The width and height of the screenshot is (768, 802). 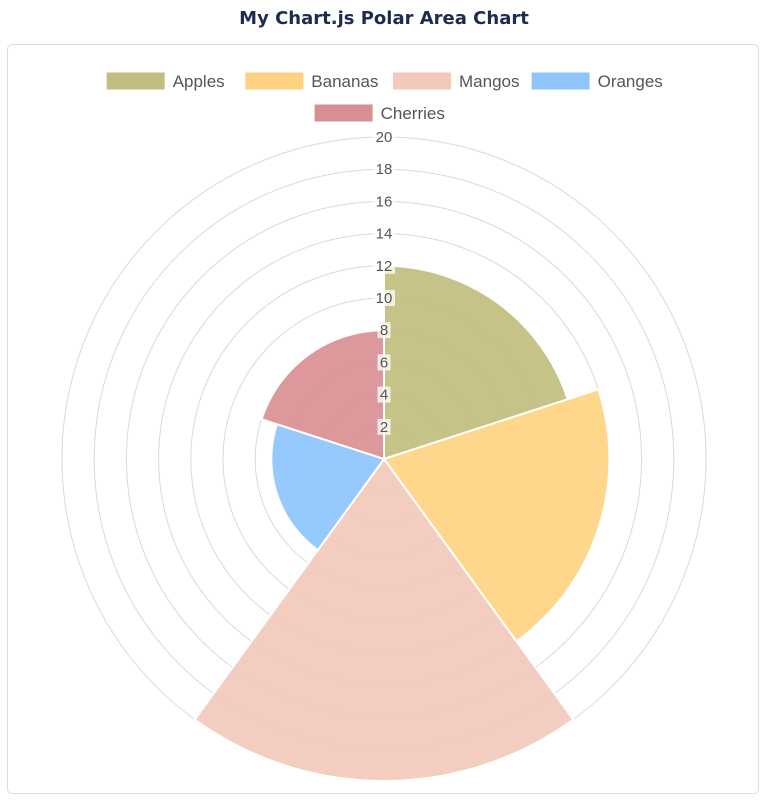 I want to click on tick-label: 4, so click(x=384, y=395).